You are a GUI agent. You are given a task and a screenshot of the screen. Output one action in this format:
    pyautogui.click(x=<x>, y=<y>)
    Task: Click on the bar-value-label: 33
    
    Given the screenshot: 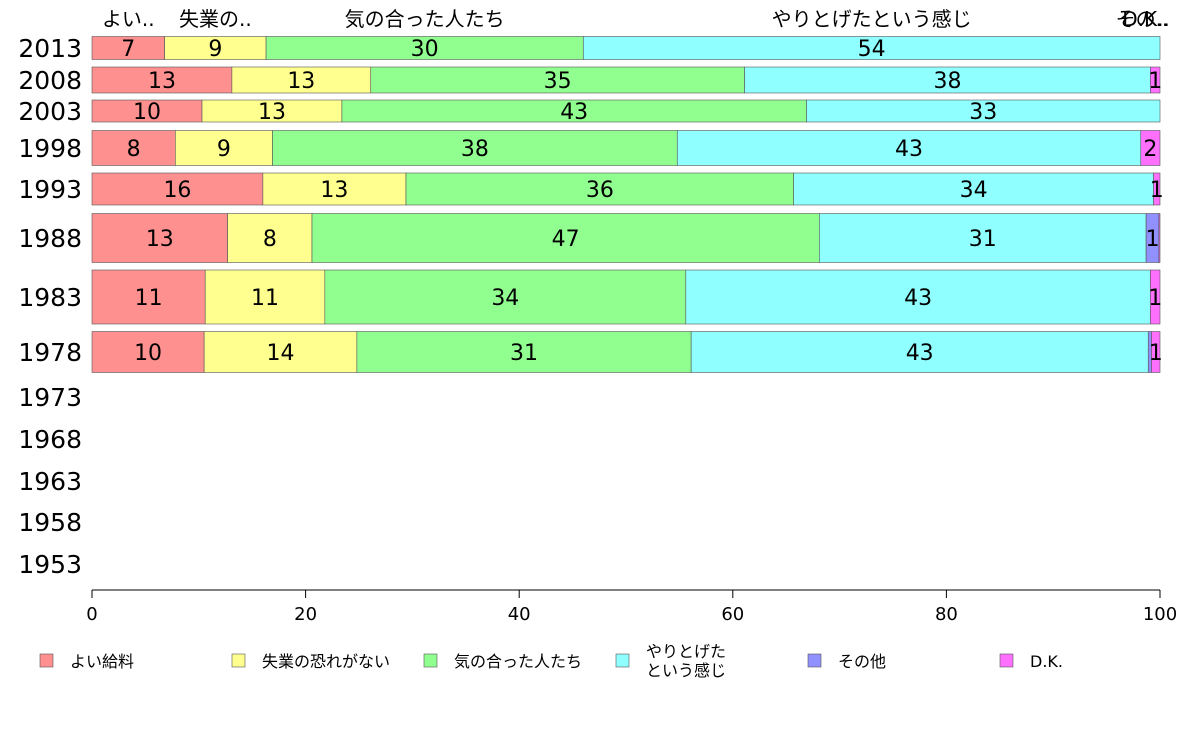 What is the action you would take?
    pyautogui.click(x=983, y=112)
    